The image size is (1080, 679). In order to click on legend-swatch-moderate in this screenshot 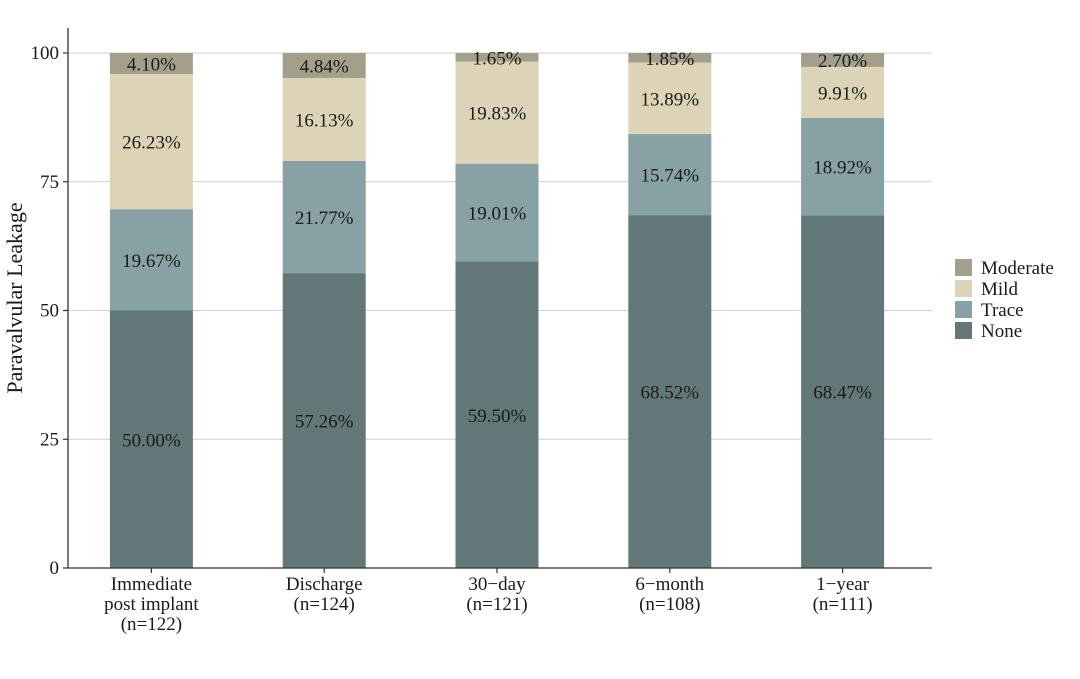, I will do `click(963, 267)`.